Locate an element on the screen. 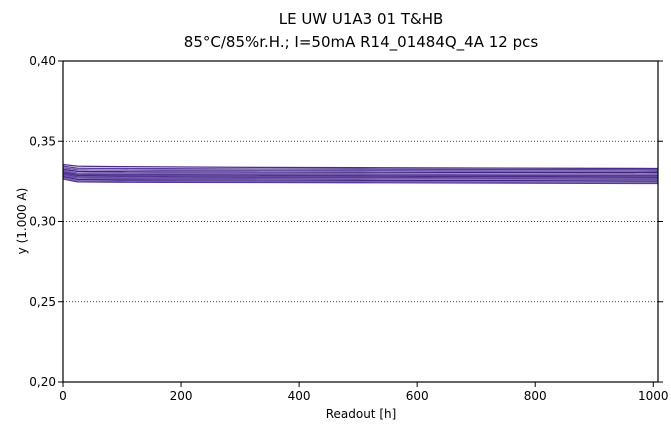 The image size is (671, 427). chart-title: LE UW U1A3 01 T&HB is located at coordinates (361, 19).